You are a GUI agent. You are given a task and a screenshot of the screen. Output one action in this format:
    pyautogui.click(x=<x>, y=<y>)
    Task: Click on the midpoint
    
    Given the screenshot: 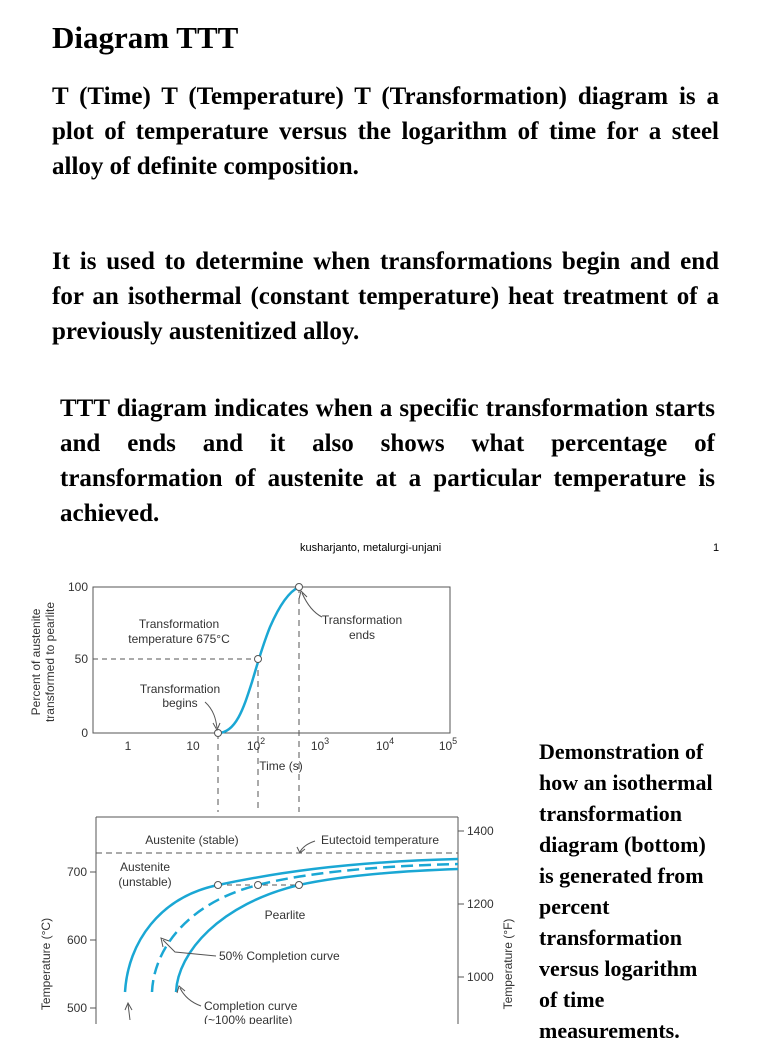 What is the action you would take?
    pyautogui.click(x=258, y=659)
    